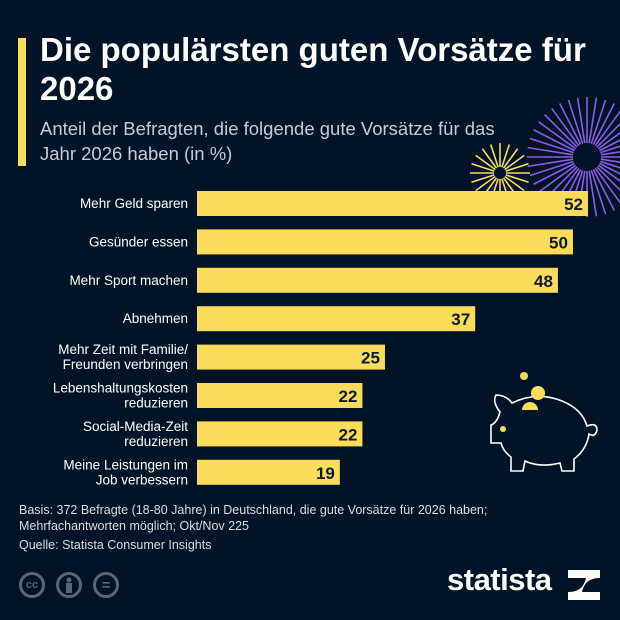 This screenshot has height=620, width=620. Describe the element at coordinates (325, 473) in the screenshot. I see `value-label: 19` at that location.